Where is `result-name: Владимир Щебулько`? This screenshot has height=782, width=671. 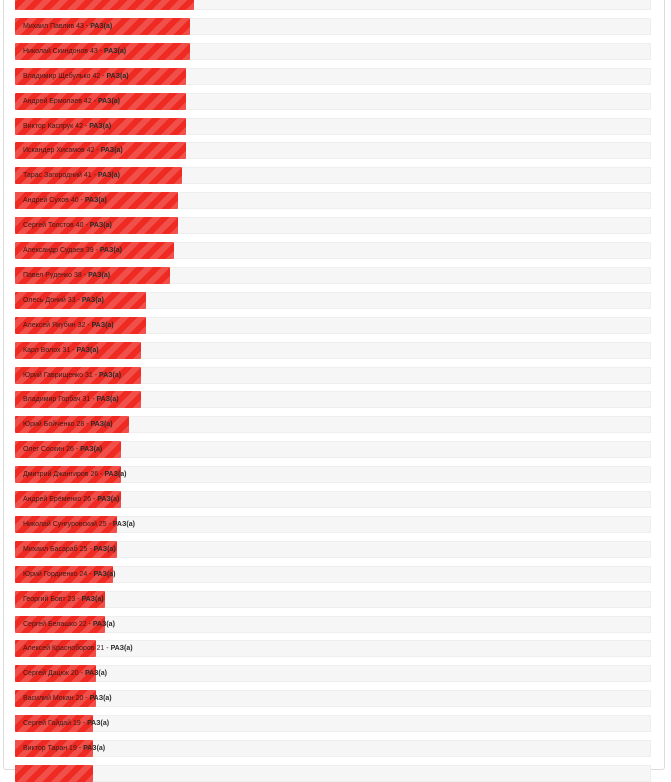
result-name: Владимир Щебулько is located at coordinates (57, 76).